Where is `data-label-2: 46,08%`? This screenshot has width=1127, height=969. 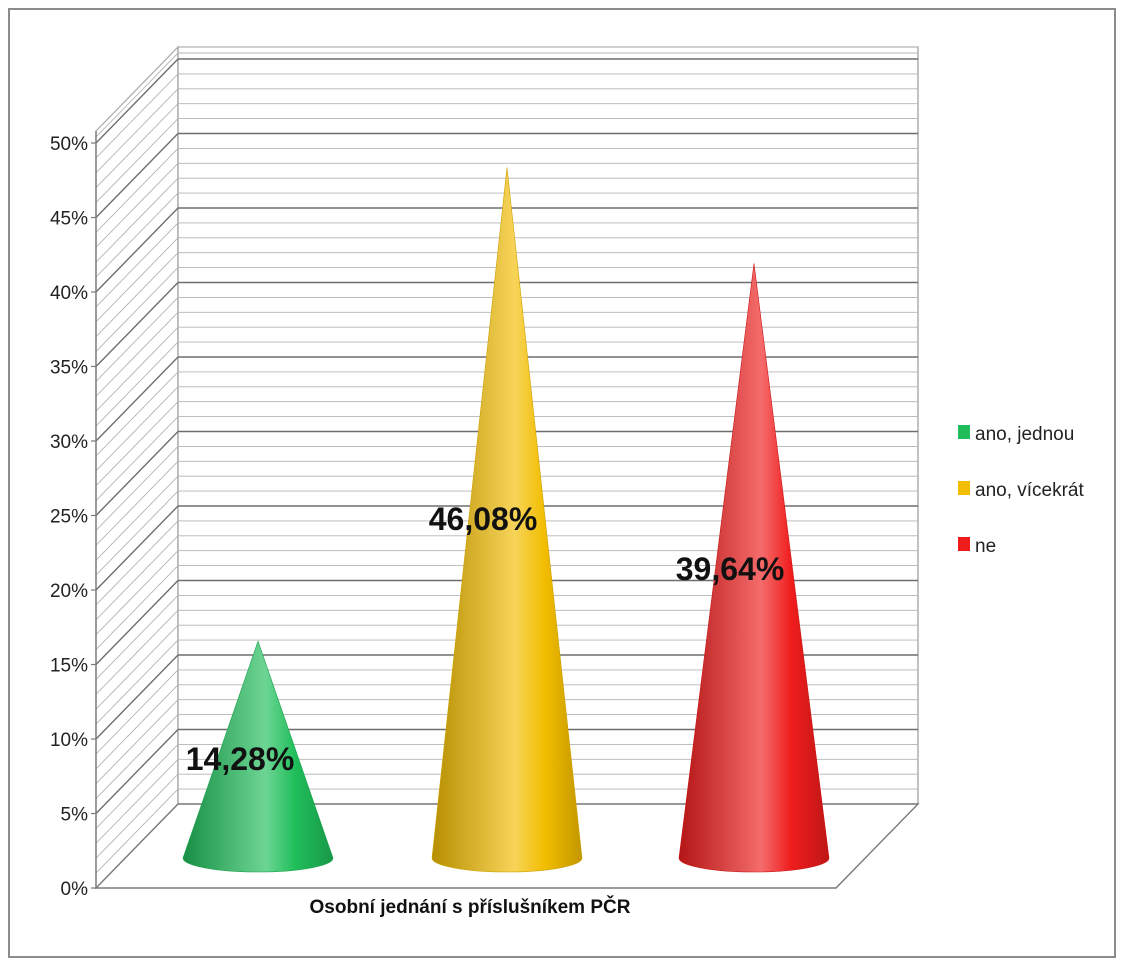
data-label-2: 46,08% is located at coordinates (483, 519).